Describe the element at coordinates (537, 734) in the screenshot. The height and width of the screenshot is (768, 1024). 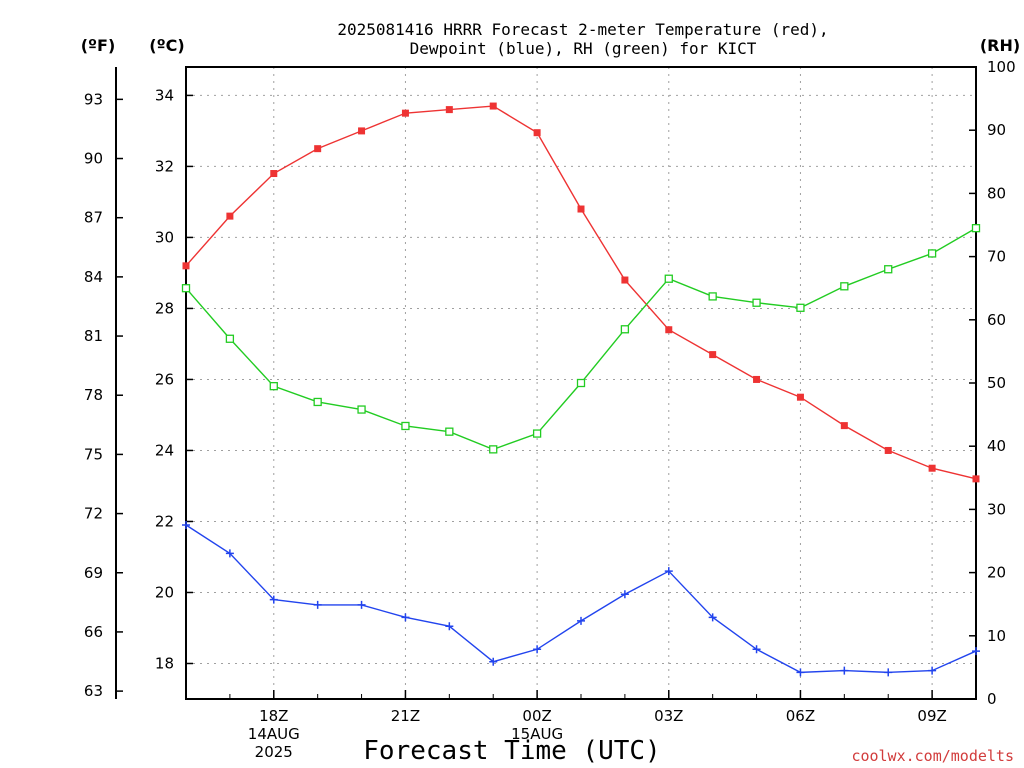
I see `time-tick-label: 15AUG` at that location.